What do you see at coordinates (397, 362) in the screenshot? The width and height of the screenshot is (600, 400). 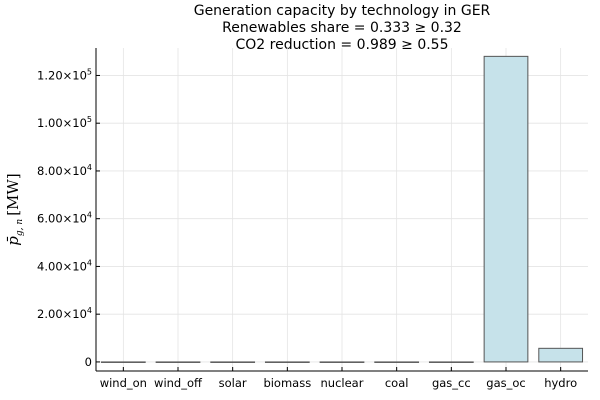 I see `bar-coal` at bounding box center [397, 362].